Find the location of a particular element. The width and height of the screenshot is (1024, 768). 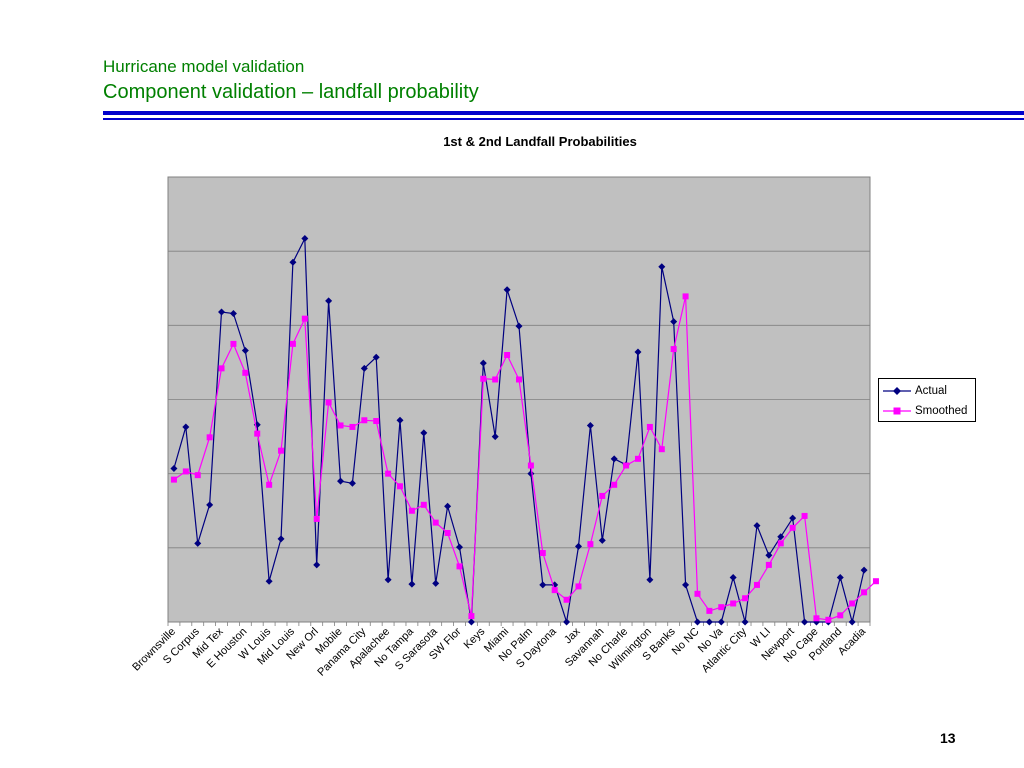

legend-label-smoothed: Smoothed is located at coordinates (941, 411).